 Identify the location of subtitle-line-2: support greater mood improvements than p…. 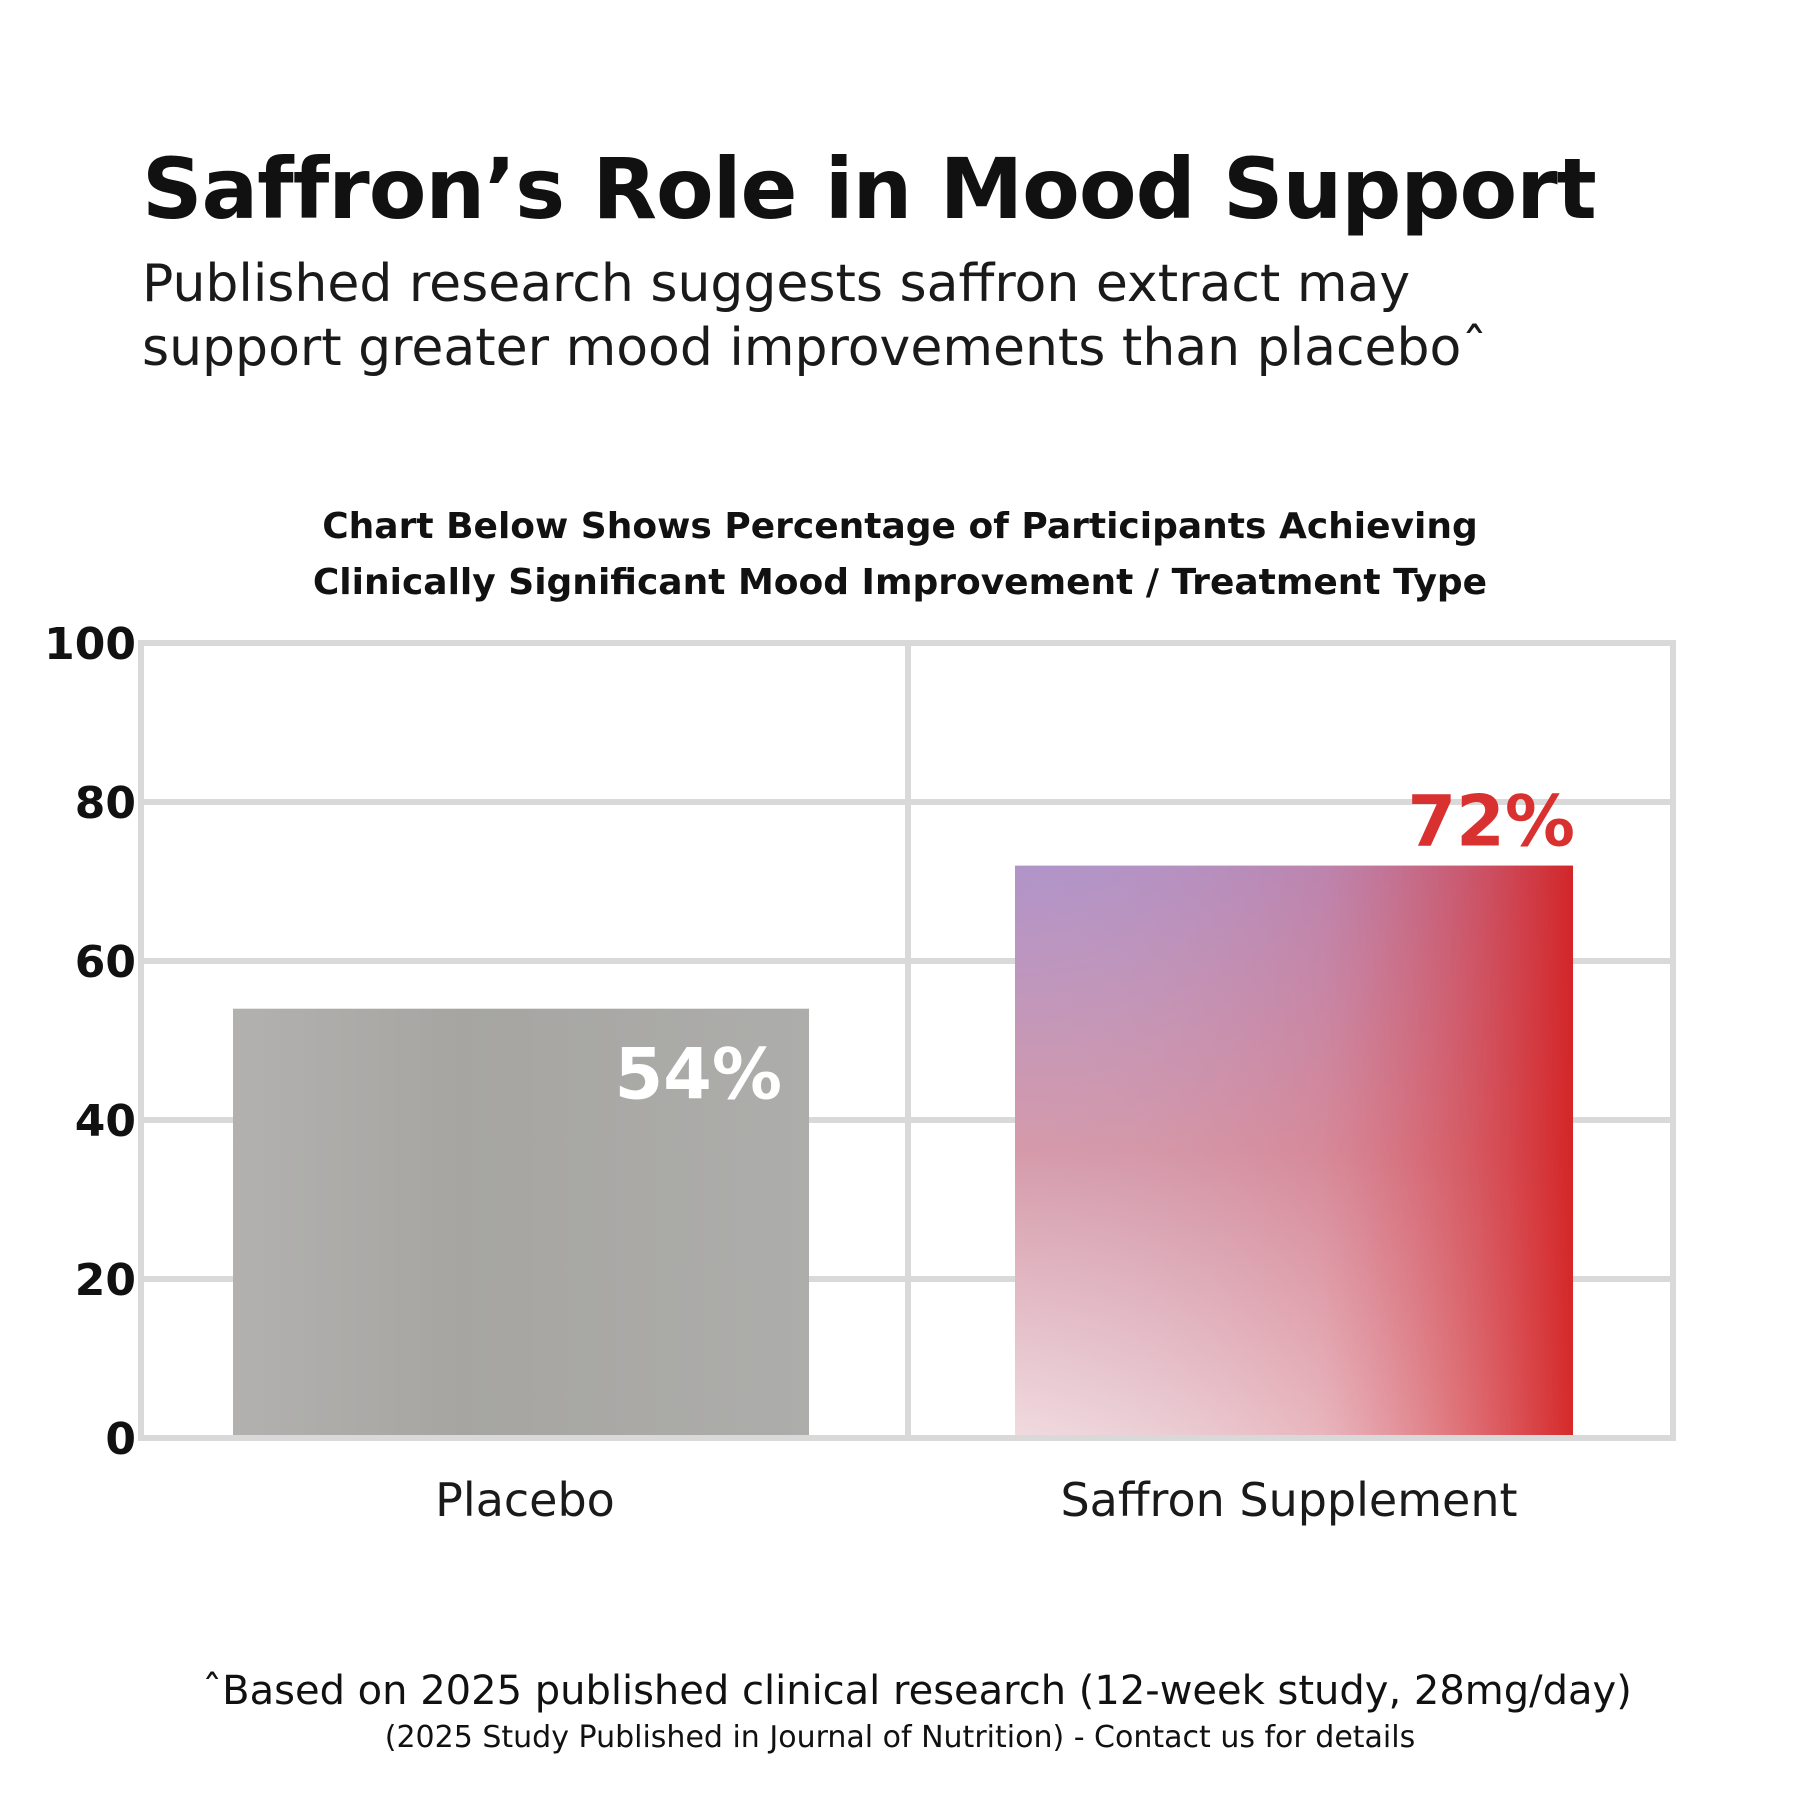
(815, 348).